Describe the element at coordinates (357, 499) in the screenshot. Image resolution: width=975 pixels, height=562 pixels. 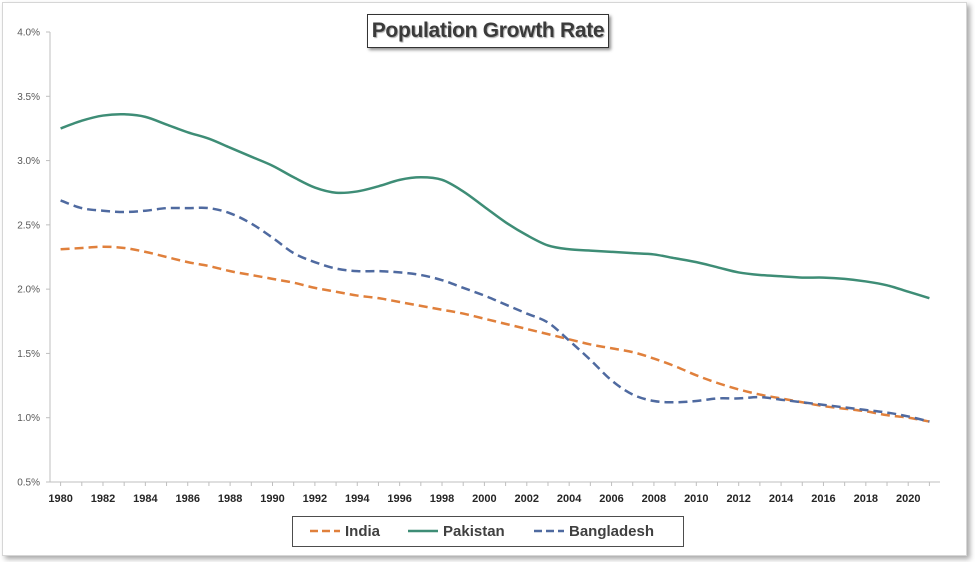
I see `x-tick-label: 1994` at that location.